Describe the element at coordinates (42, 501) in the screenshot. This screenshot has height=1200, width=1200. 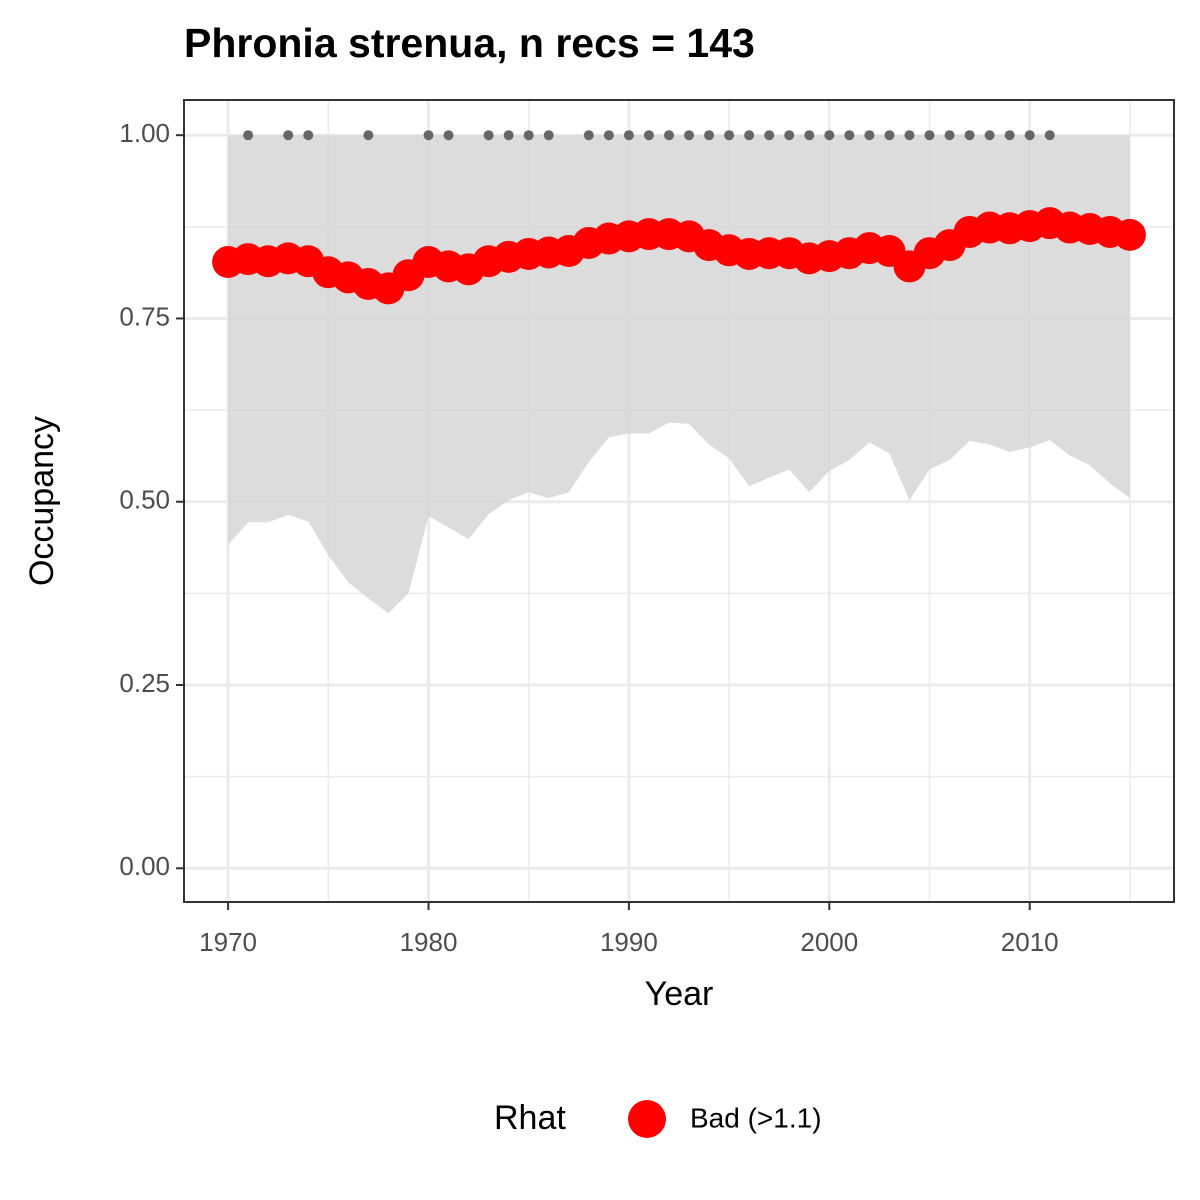
I see `y-axis-title: Occupancy` at that location.